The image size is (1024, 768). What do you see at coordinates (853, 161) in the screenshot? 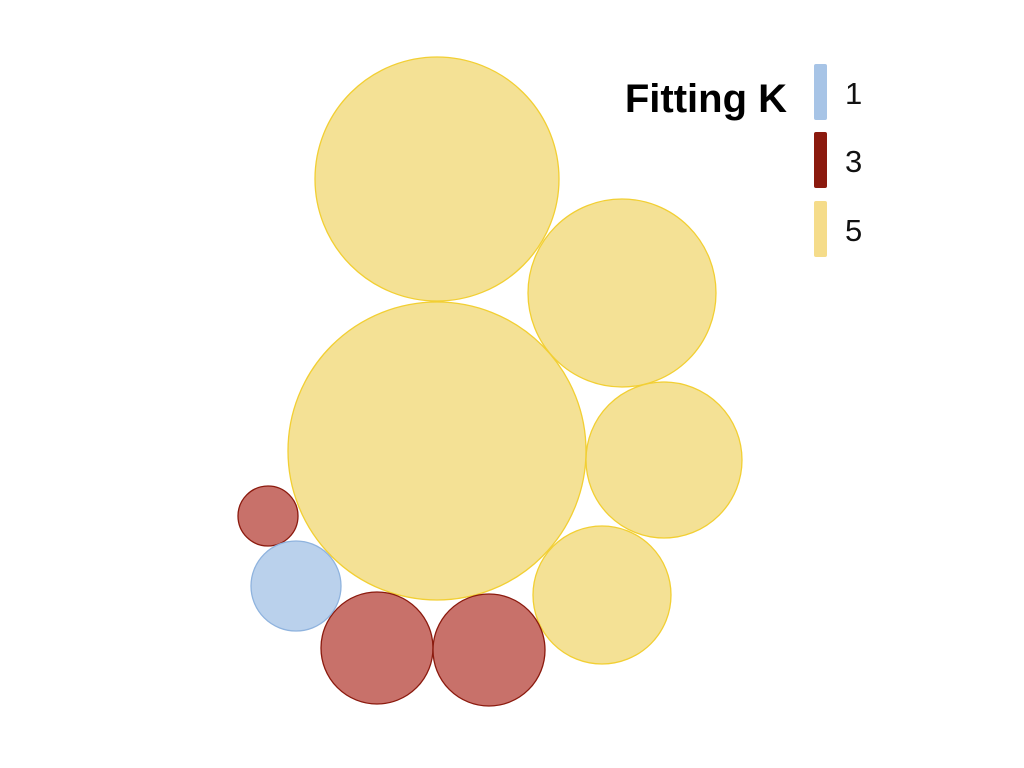
I see `legend-label-3: 3` at bounding box center [853, 161].